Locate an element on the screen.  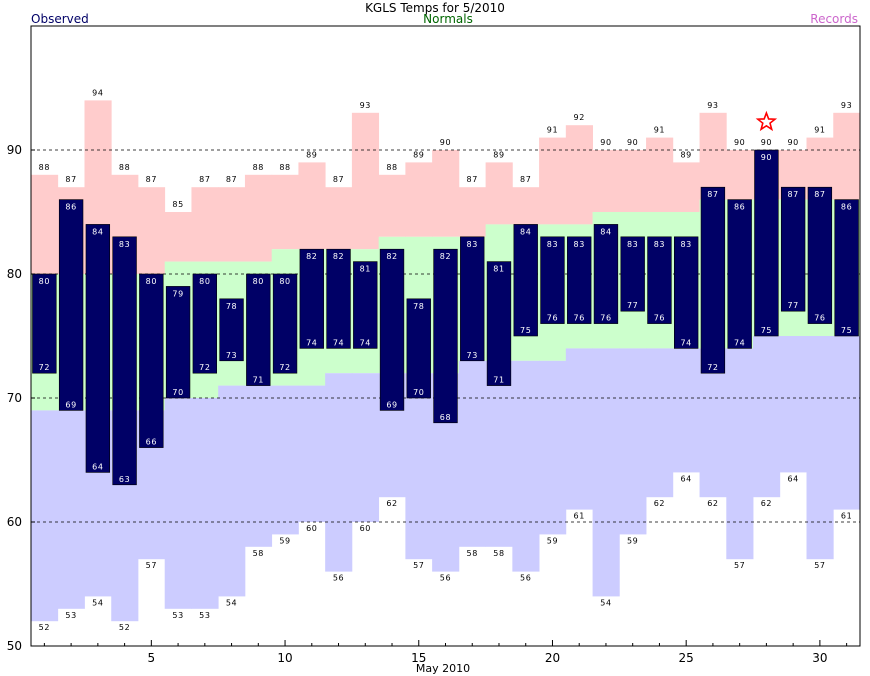
observed-low-label: 71 is located at coordinates (498, 380).